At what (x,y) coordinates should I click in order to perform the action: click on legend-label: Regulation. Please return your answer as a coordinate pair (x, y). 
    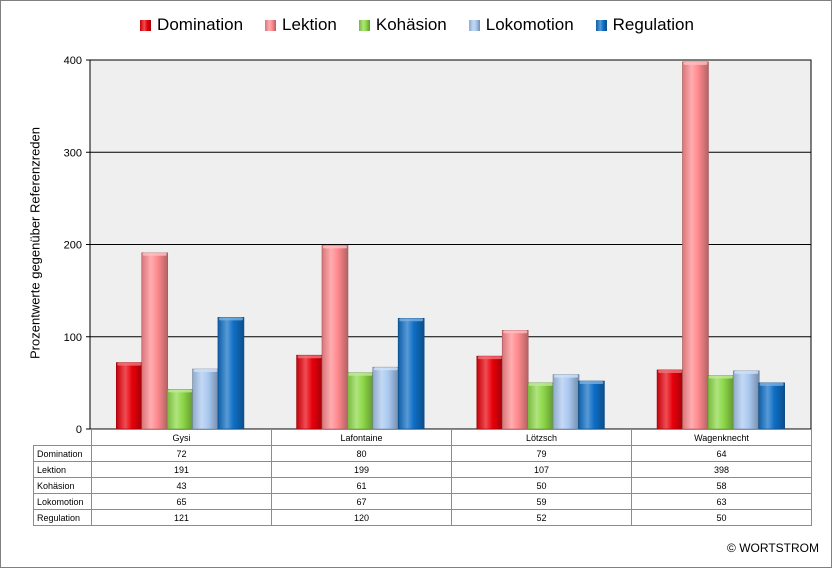
    Looking at the image, I should click on (653, 24).